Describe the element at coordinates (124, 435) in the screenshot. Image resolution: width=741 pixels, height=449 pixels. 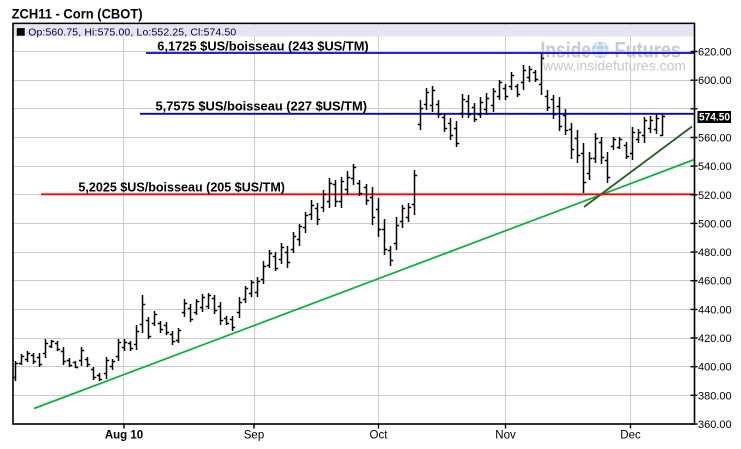
I see `svg-text: Aug 10` at that location.